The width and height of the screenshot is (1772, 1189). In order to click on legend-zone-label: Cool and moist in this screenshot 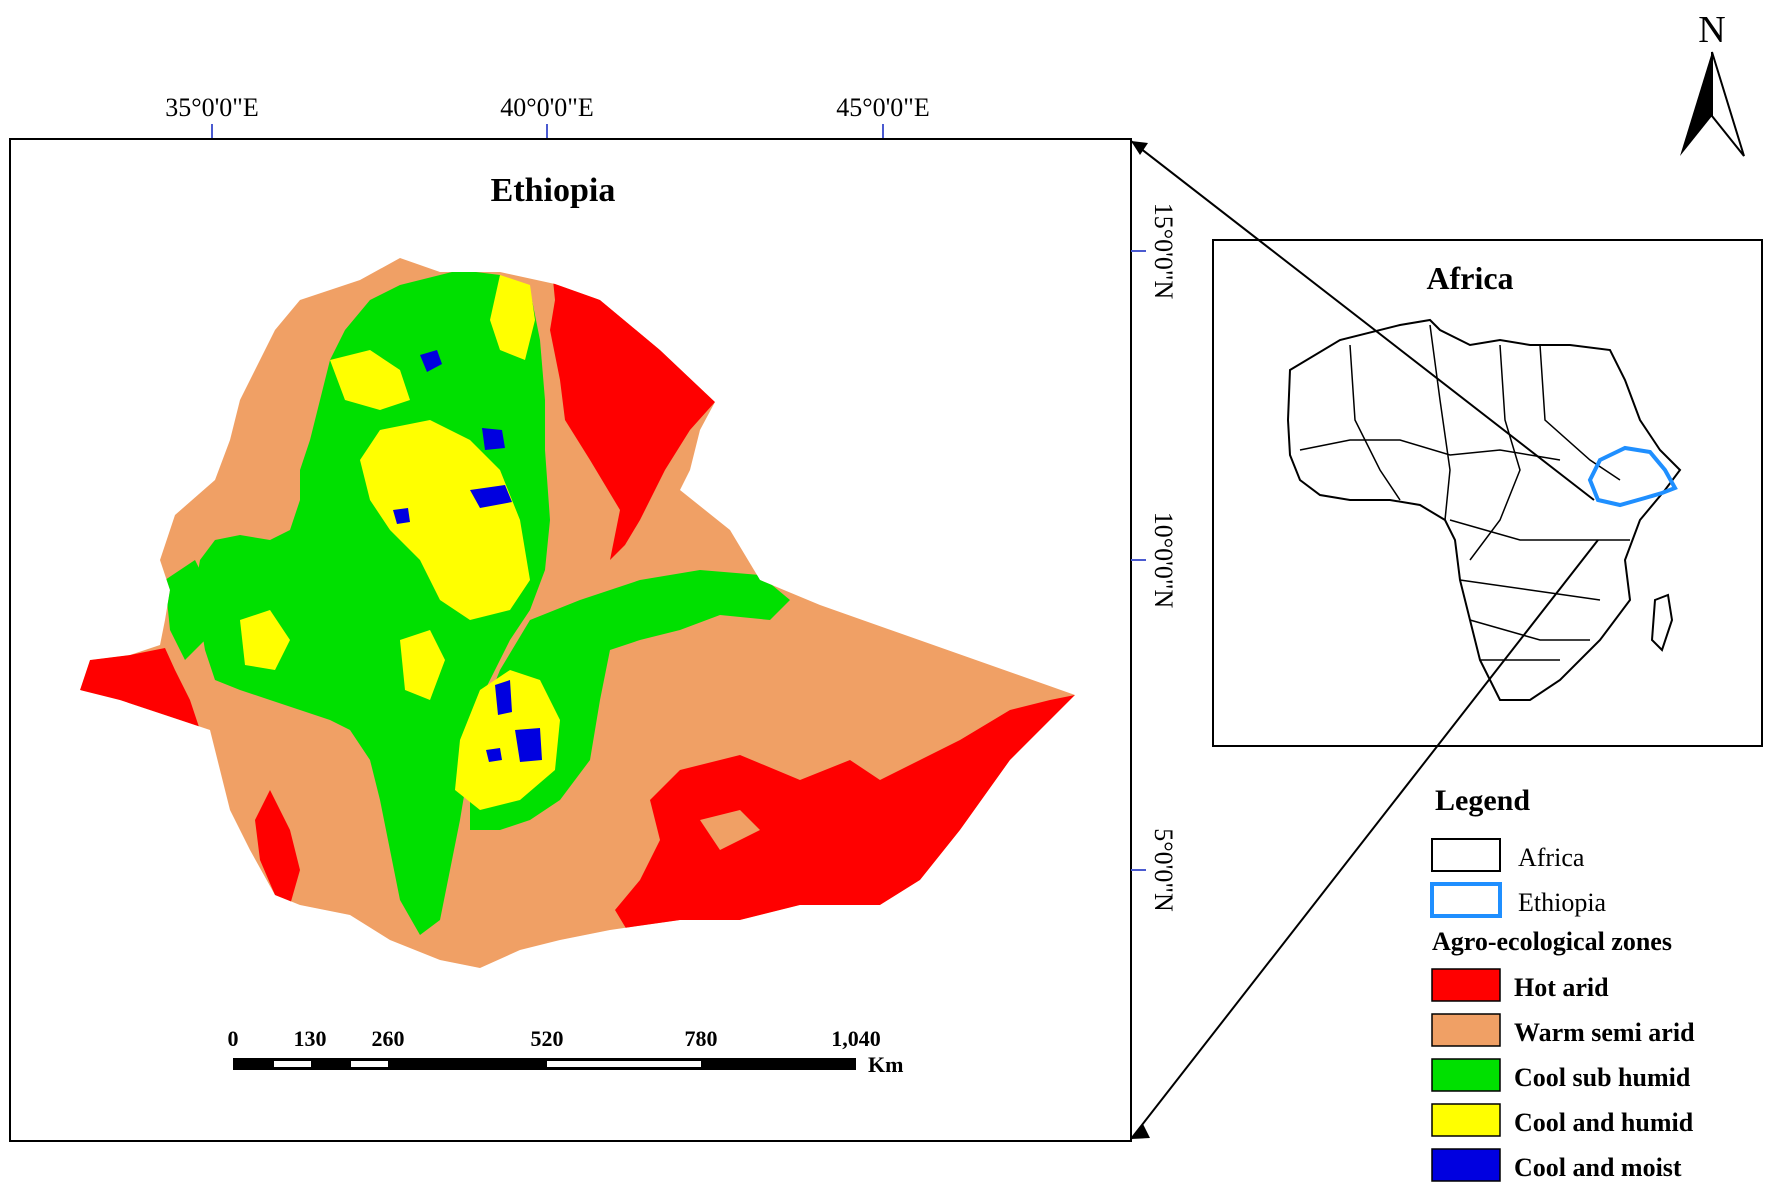, I will do `click(1598, 1167)`.